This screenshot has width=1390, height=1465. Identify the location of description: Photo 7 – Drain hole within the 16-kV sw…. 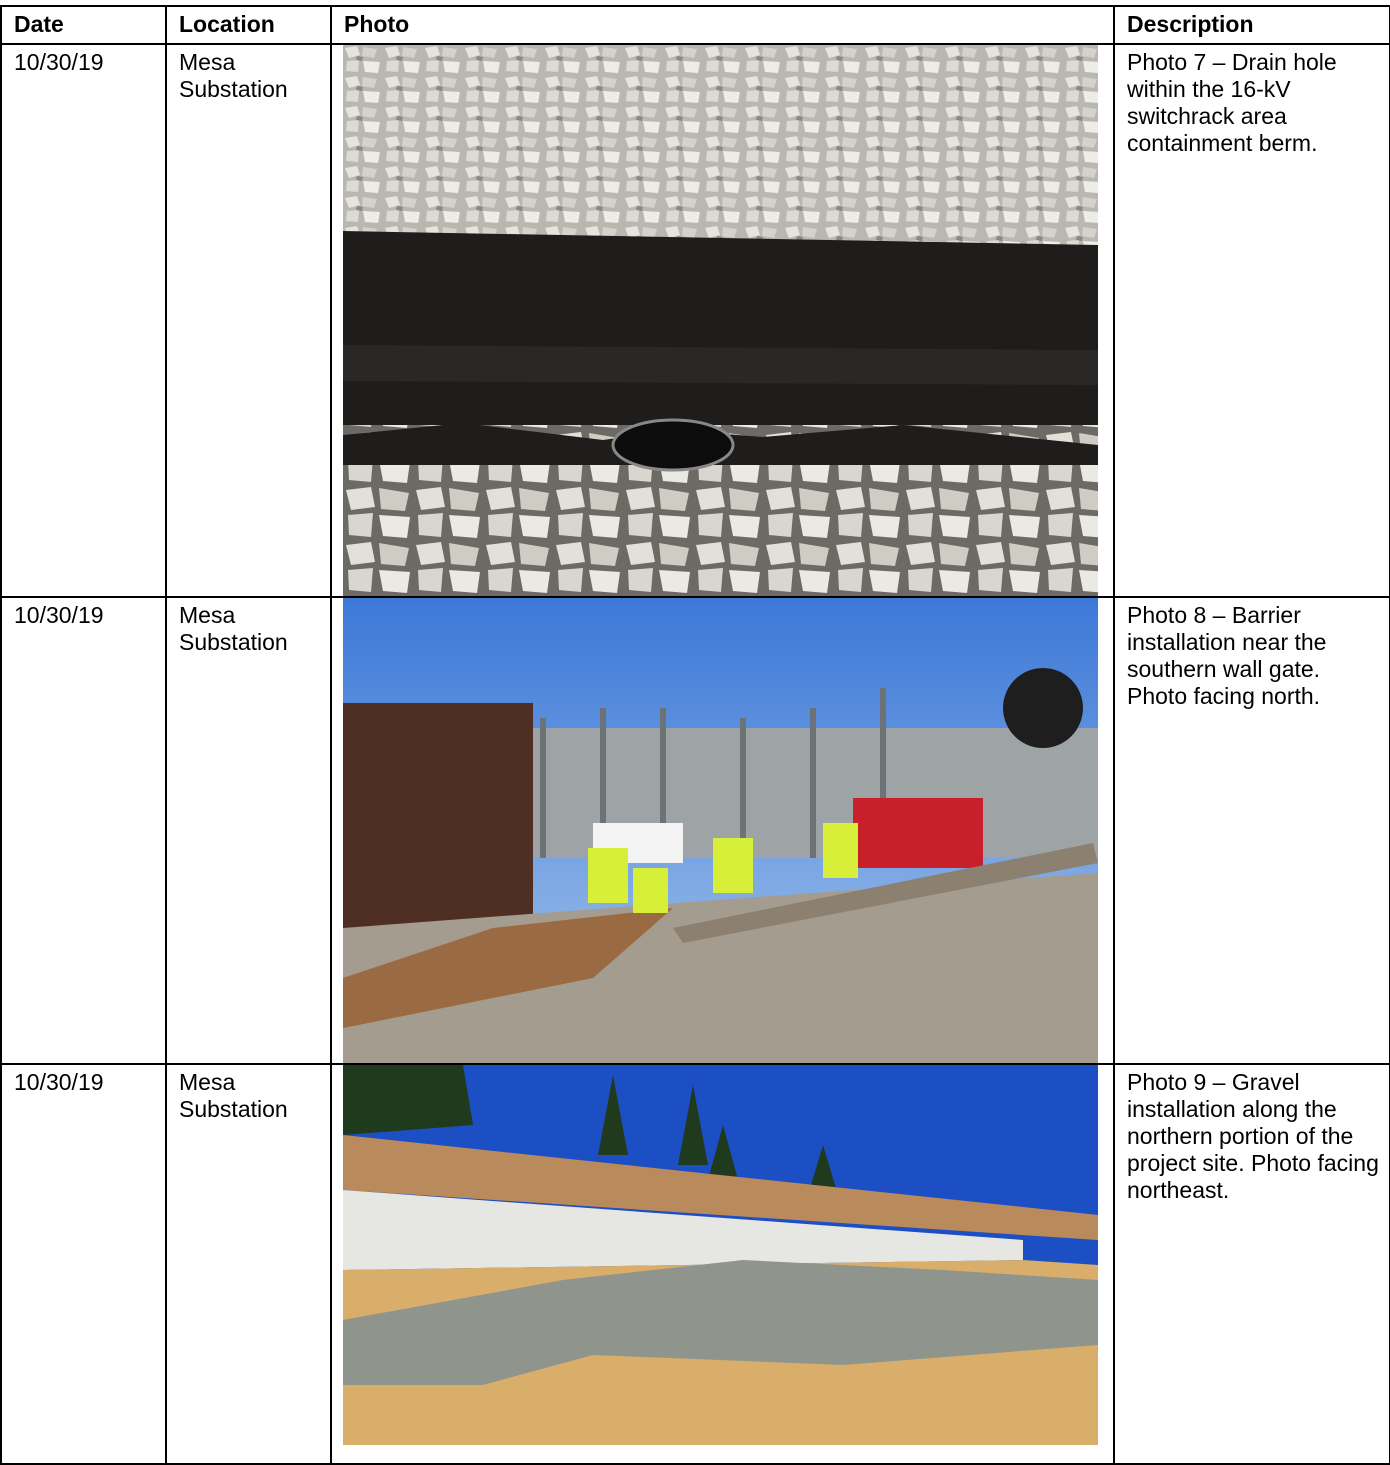
(1251, 320).